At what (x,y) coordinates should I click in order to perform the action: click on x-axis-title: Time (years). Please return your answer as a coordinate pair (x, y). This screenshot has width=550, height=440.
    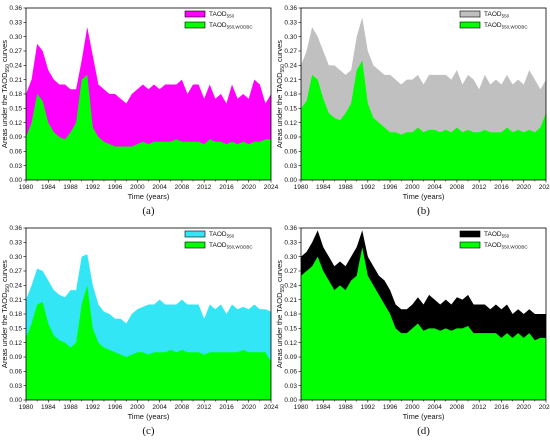
    Looking at the image, I should click on (149, 196).